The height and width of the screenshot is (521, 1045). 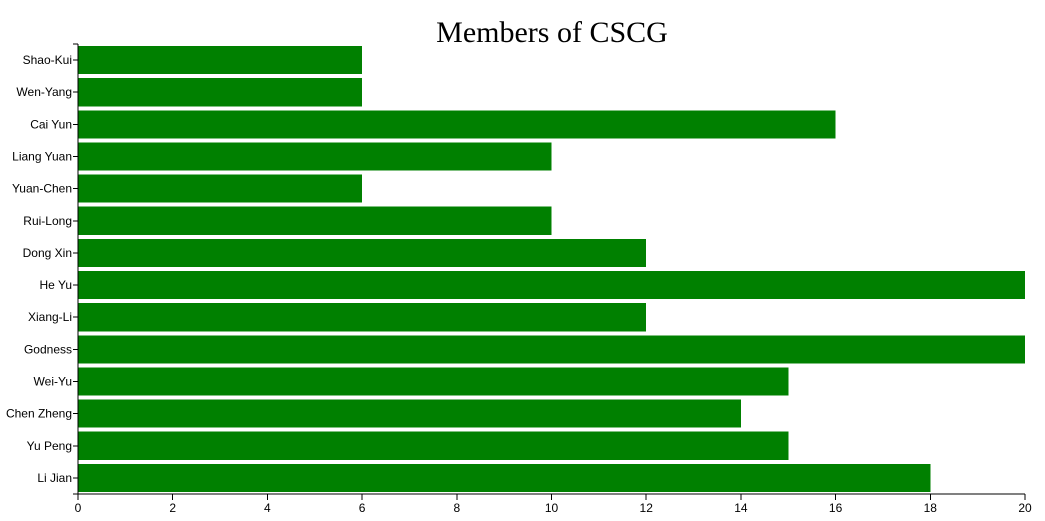 What do you see at coordinates (172, 508) in the screenshot?
I see `x-tick-label: 2` at bounding box center [172, 508].